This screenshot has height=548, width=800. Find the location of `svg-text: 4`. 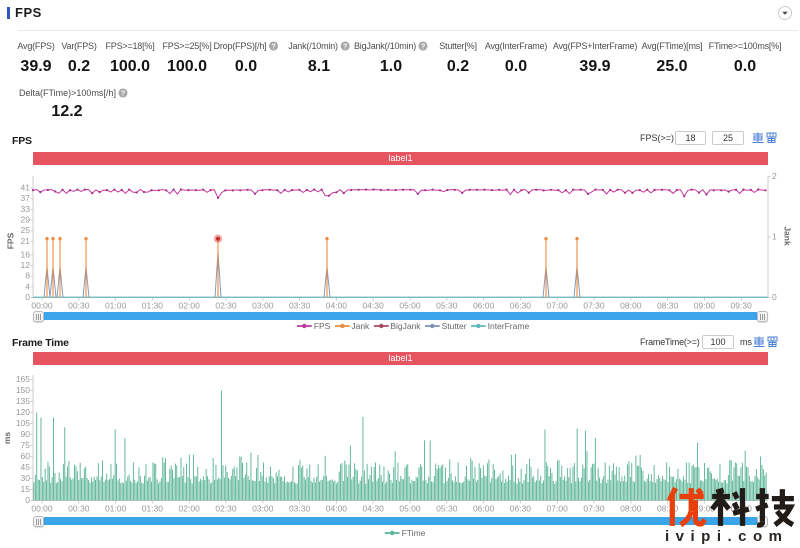

svg-text: 4 is located at coordinates (27, 286).